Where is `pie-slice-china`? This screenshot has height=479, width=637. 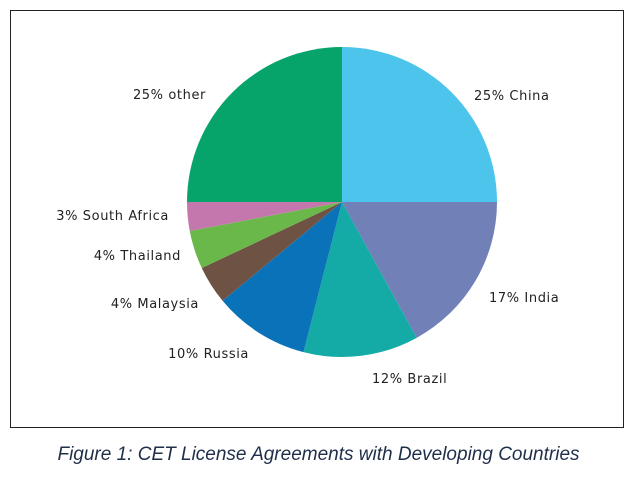
pie-slice-china is located at coordinates (419, 124).